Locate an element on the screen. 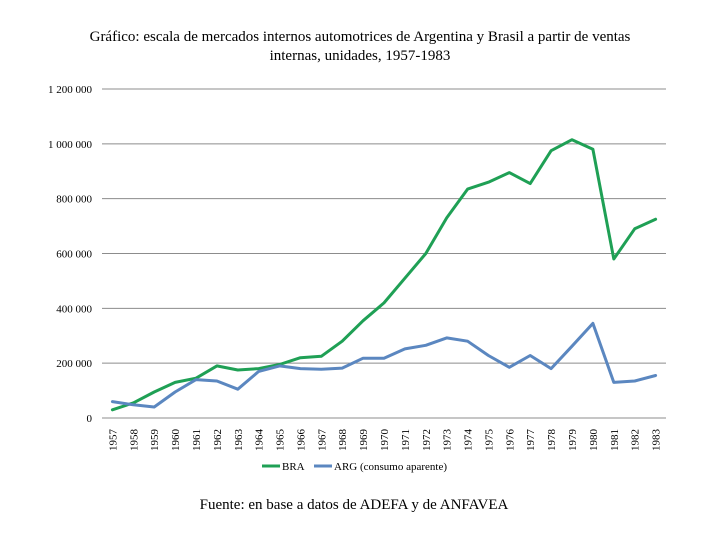 This screenshot has height=540, width=720. x-tick-label: 1979 is located at coordinates (573, 440).